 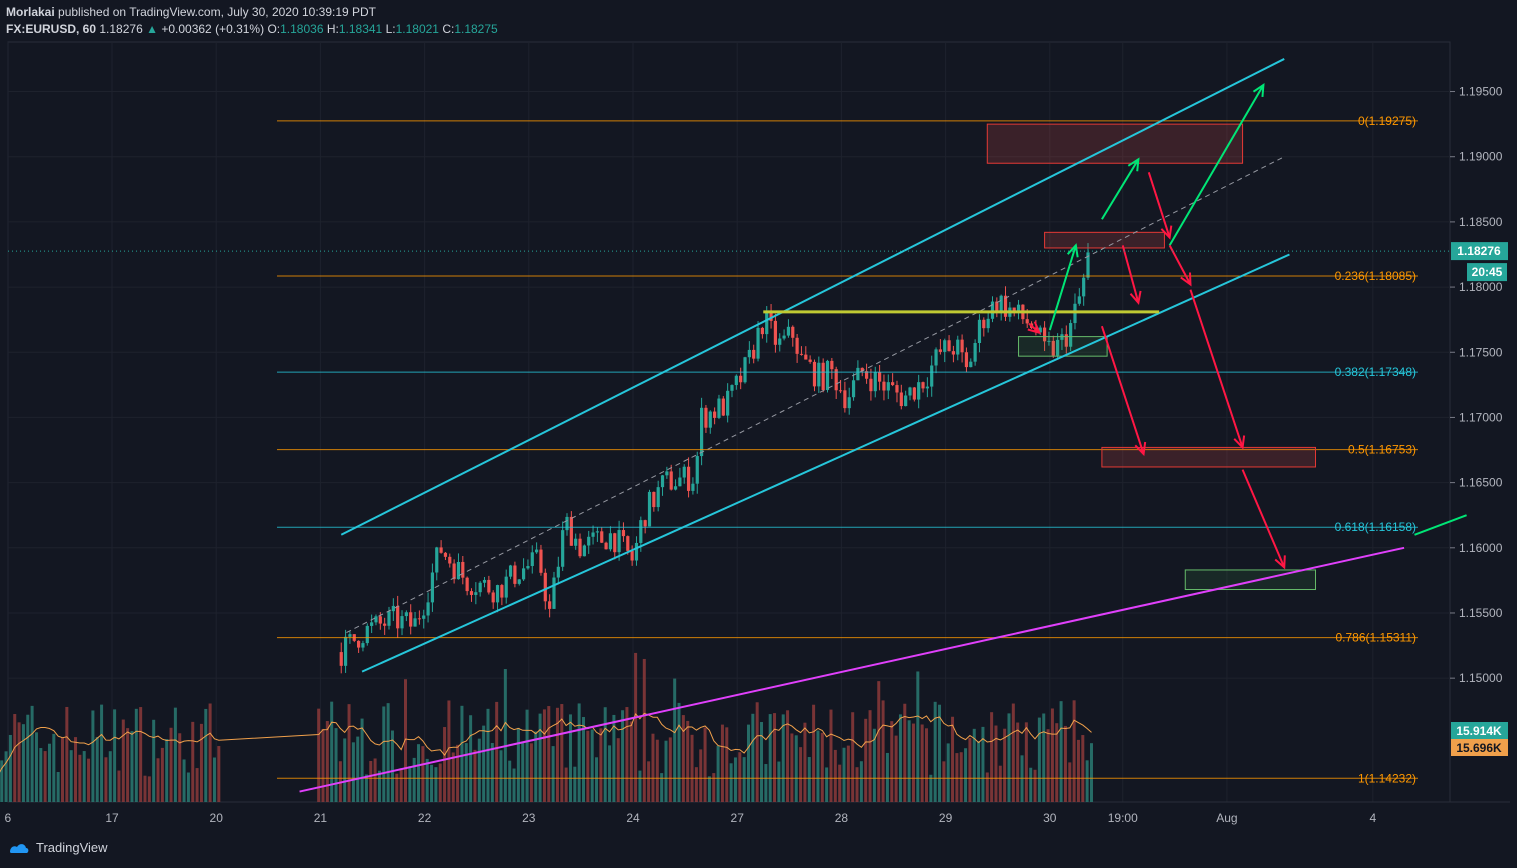 I want to click on bullish-arrow, so click(x=1062, y=288).